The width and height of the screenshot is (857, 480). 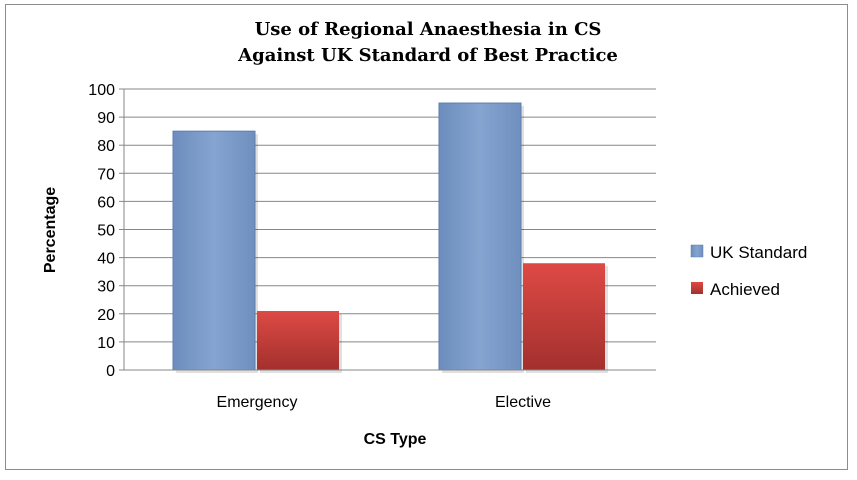 I want to click on x-axis-categories: Emergency Elective, so click(x=384, y=402).